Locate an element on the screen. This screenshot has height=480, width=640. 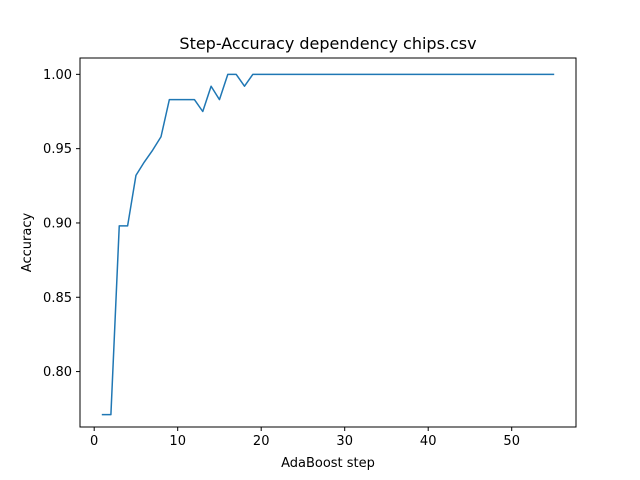
x-tick-label: 0 is located at coordinates (94, 441).